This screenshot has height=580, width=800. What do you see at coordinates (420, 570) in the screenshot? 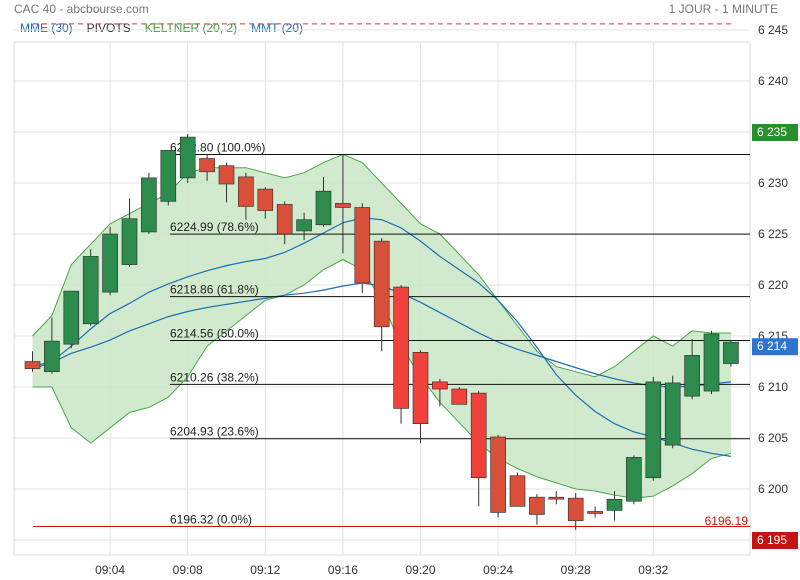
I see `x-tick-label: 09:20` at bounding box center [420, 570].